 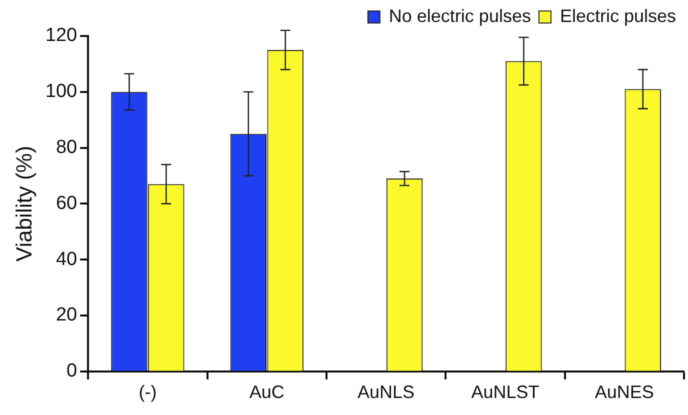 I want to click on y-tick-label: 100, so click(x=61, y=91).